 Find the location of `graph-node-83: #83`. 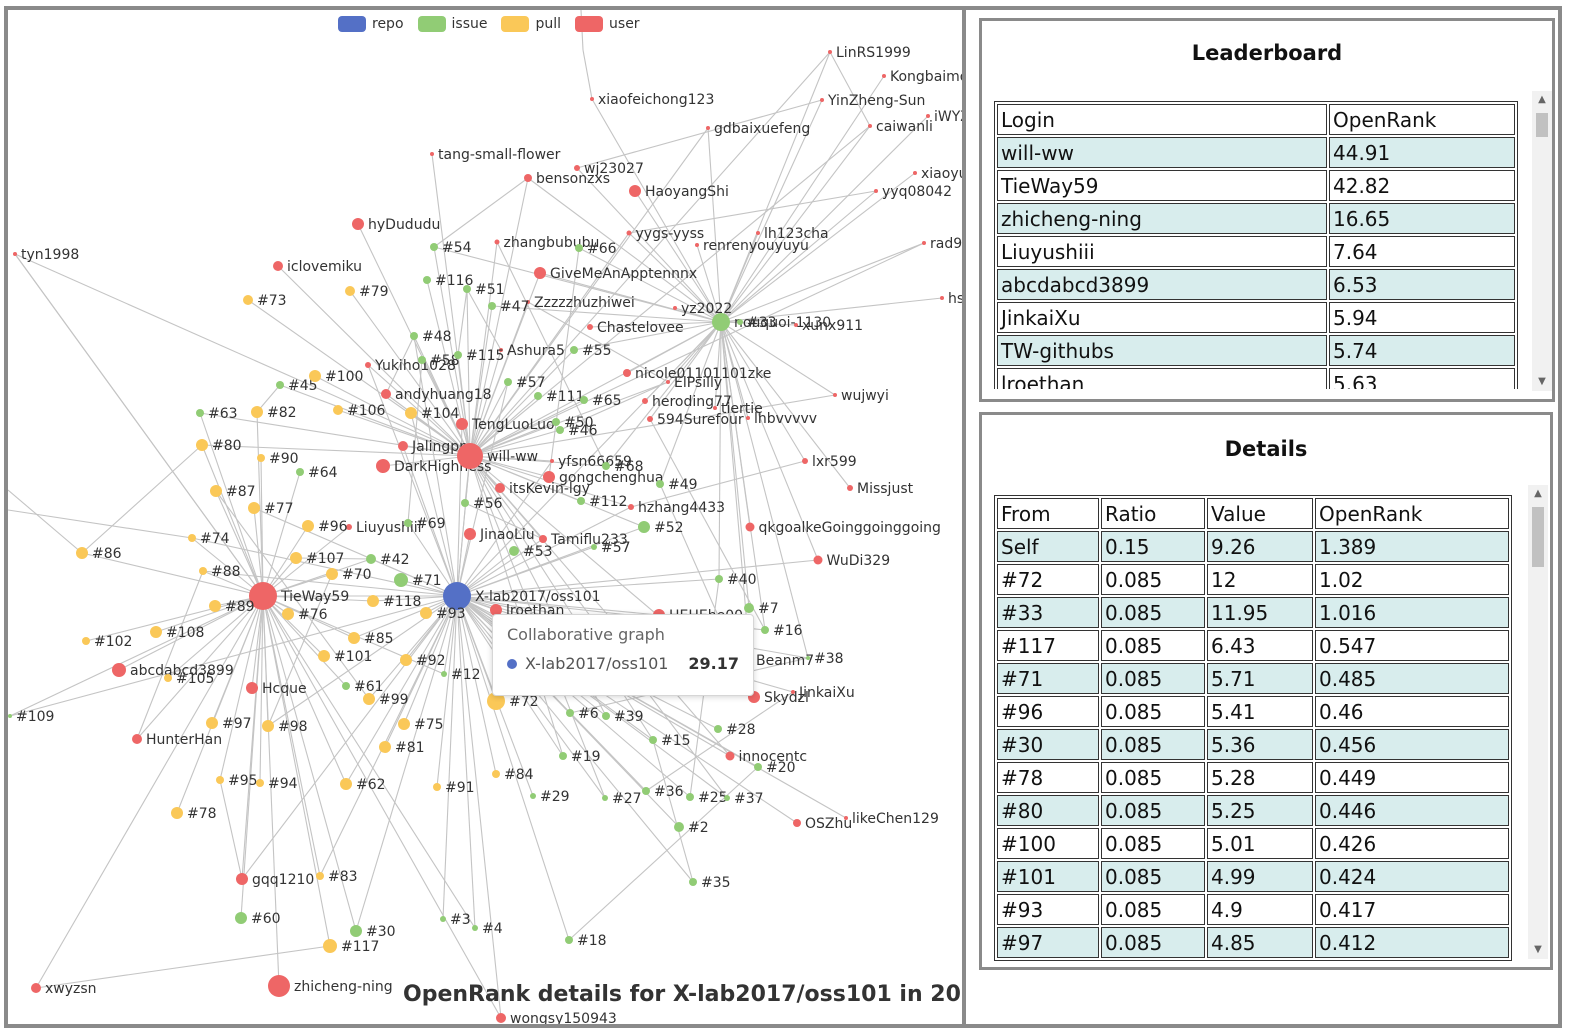

graph-node-83: #83 is located at coordinates (337, 877).